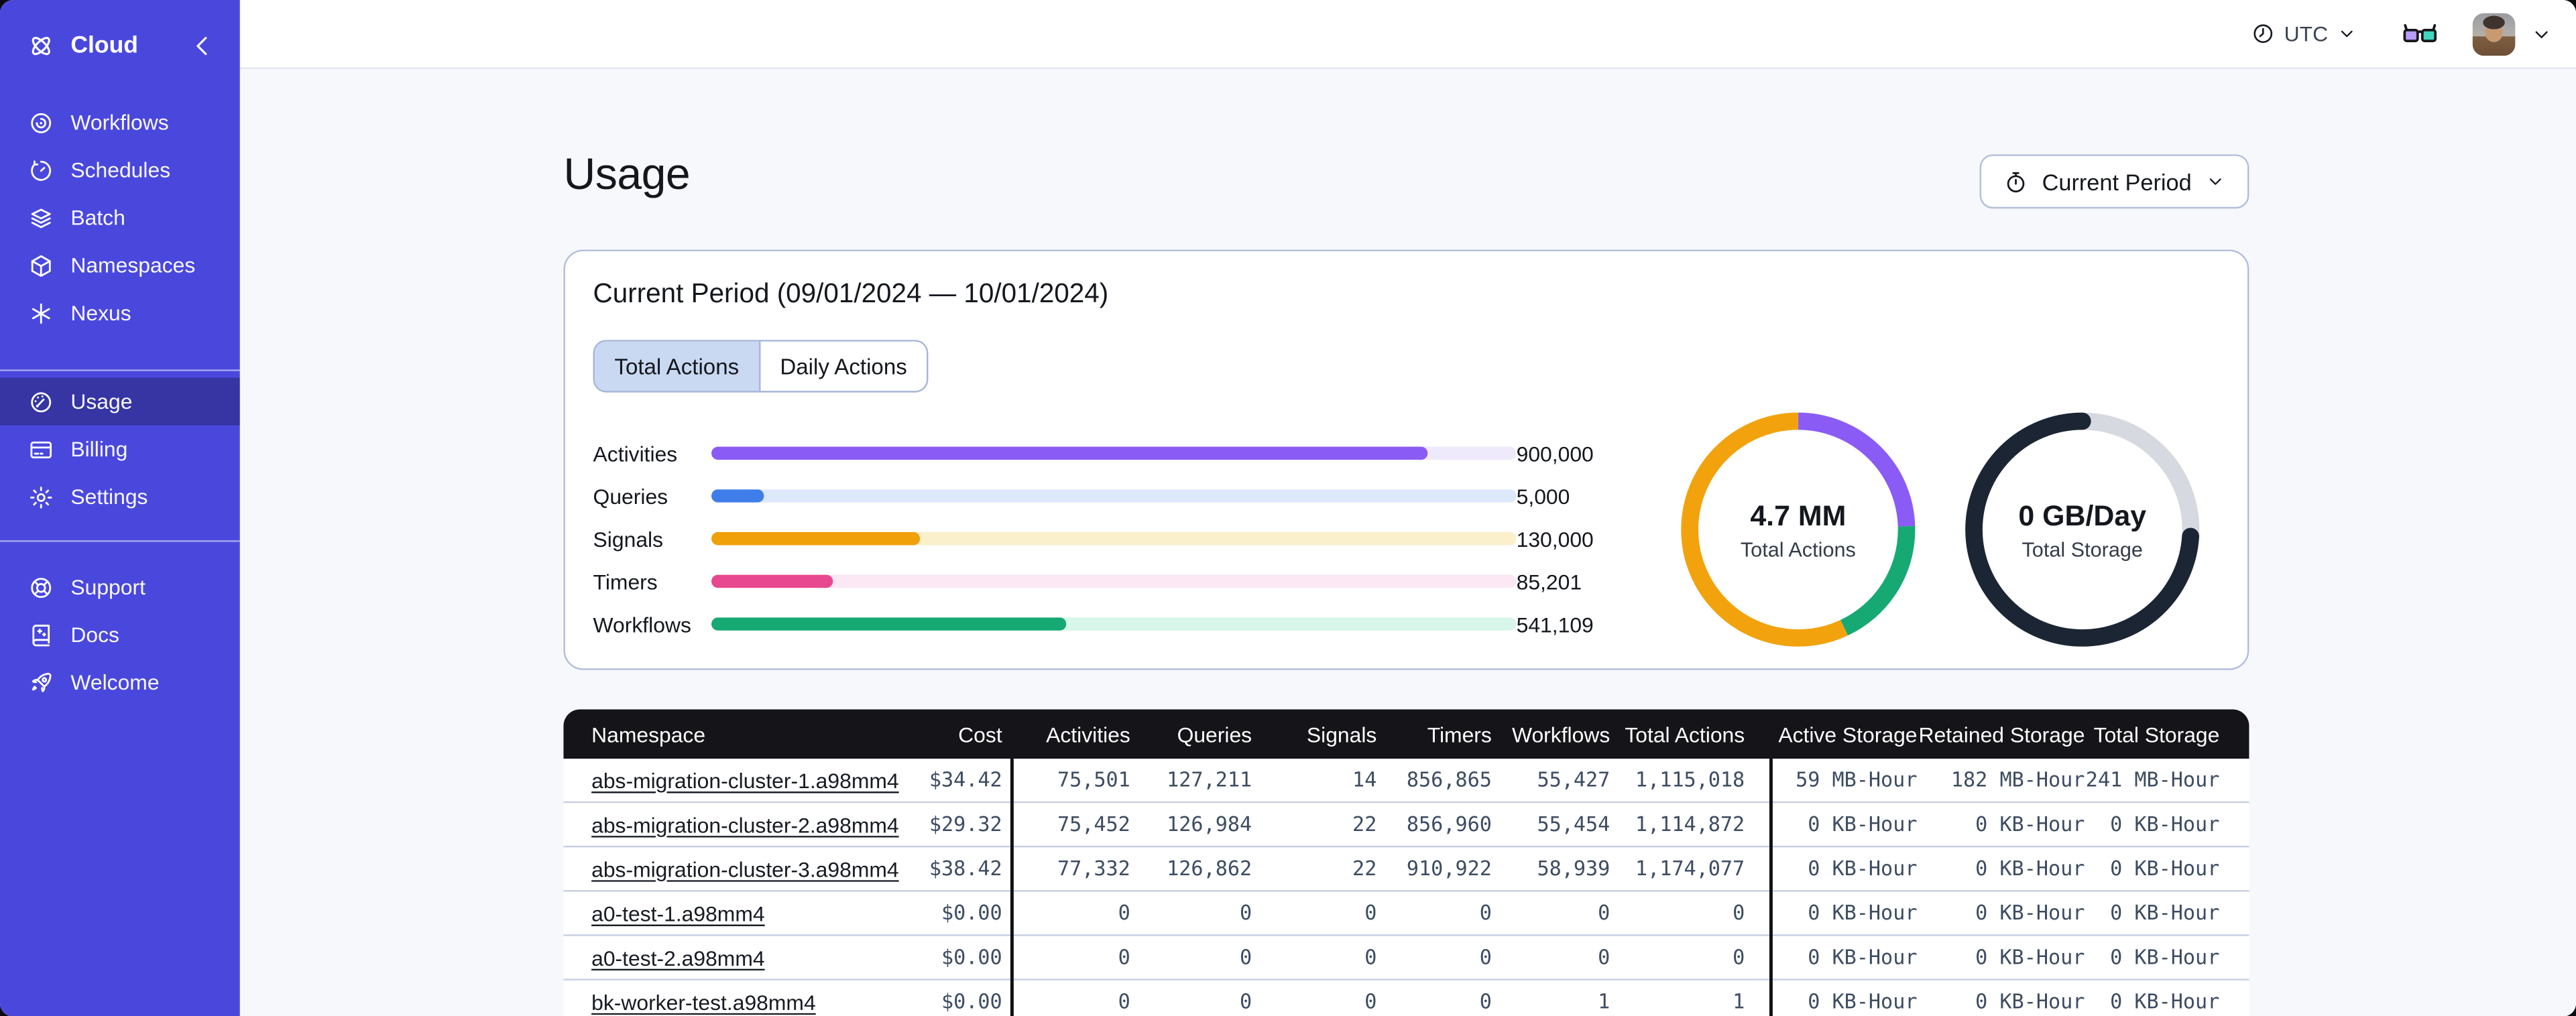  What do you see at coordinates (41, 401) in the screenshot?
I see `usage-icon` at bounding box center [41, 401].